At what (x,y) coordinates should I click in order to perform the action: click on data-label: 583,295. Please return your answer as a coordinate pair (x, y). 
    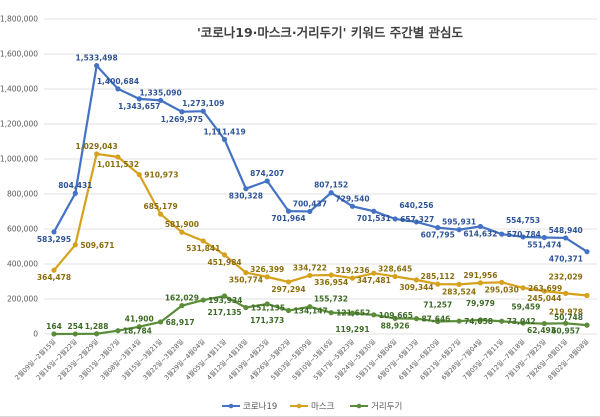
    Looking at the image, I should click on (54, 239).